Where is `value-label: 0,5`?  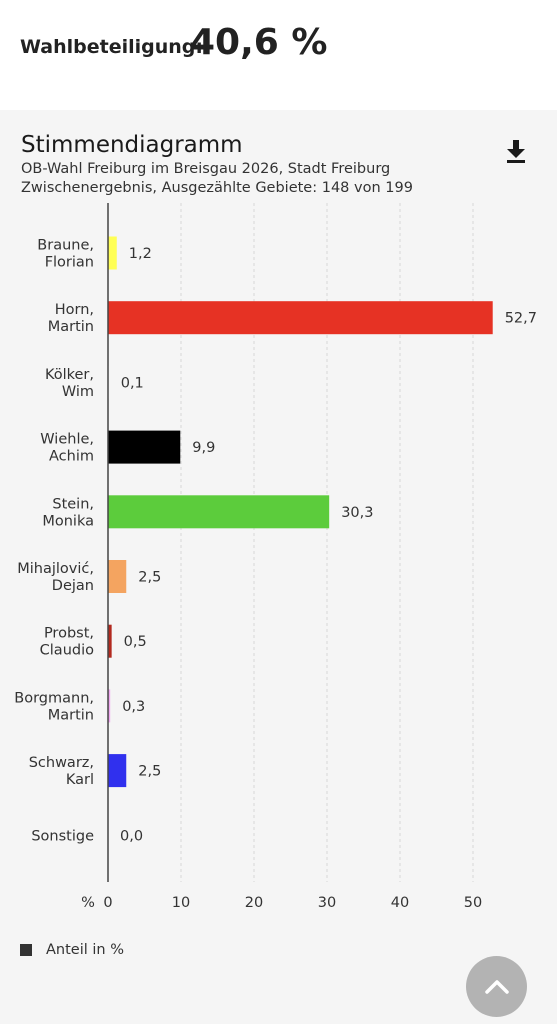 value-label: 0,5 is located at coordinates (135, 642).